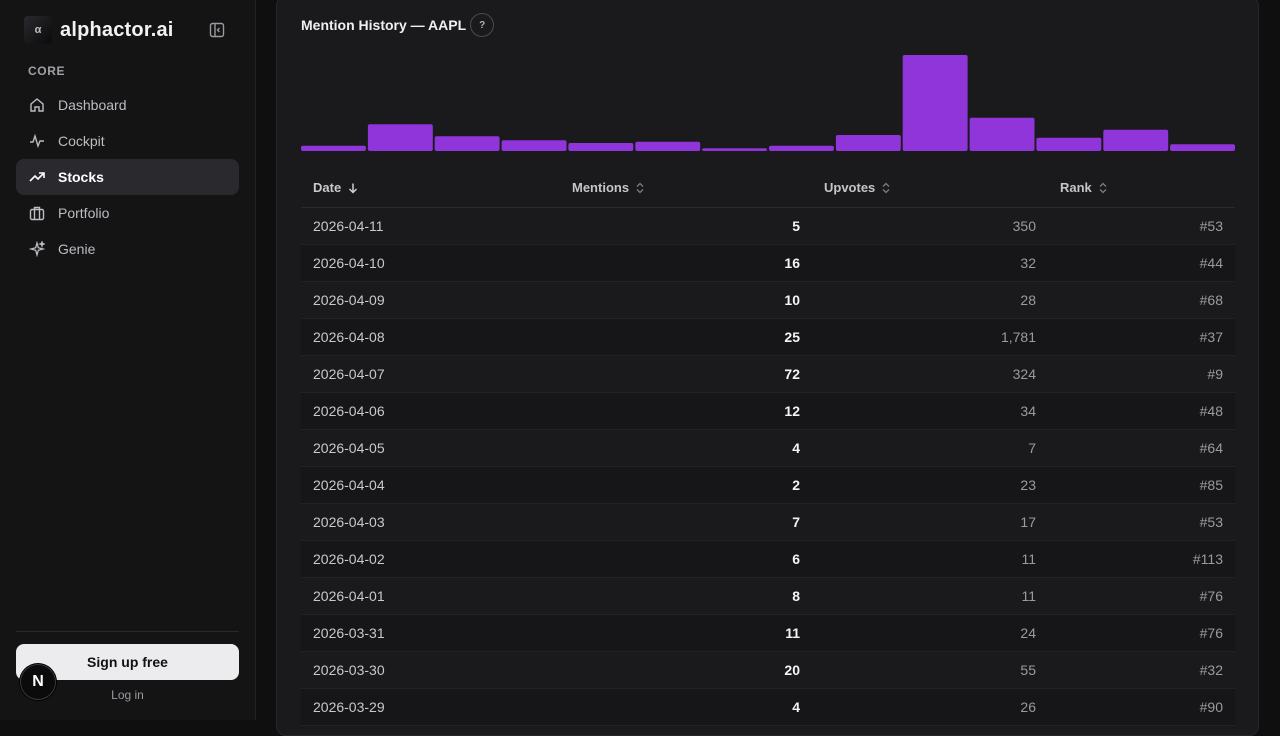 The width and height of the screenshot is (1280, 736). What do you see at coordinates (349, 411) in the screenshot?
I see `date-cell: 2026-04-06` at bounding box center [349, 411].